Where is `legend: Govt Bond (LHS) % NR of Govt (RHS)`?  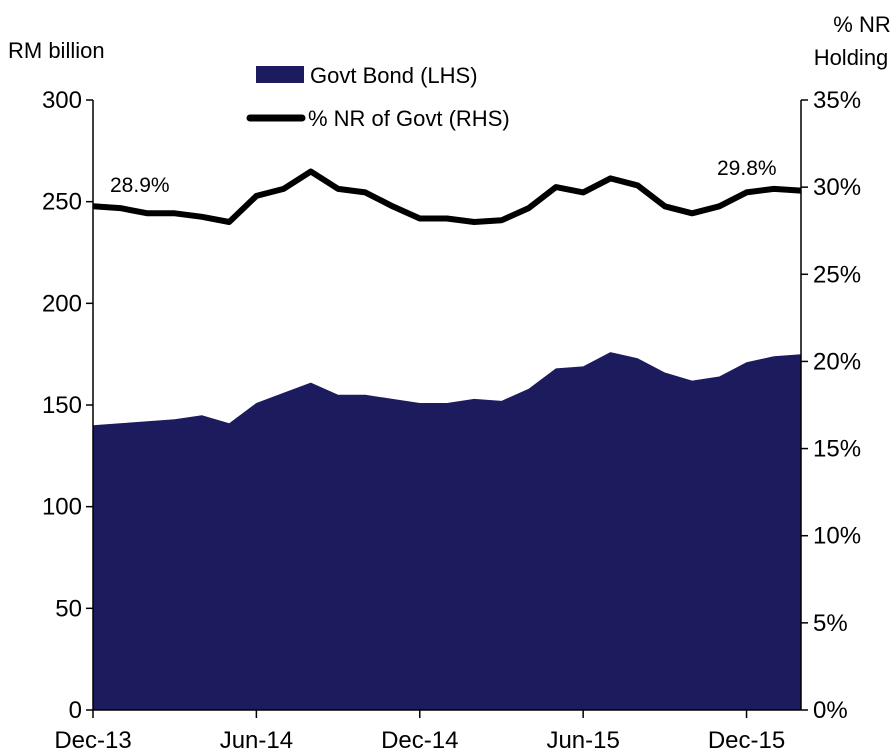 legend: Govt Bond (LHS) % NR of Govt (RHS) is located at coordinates (378, 97).